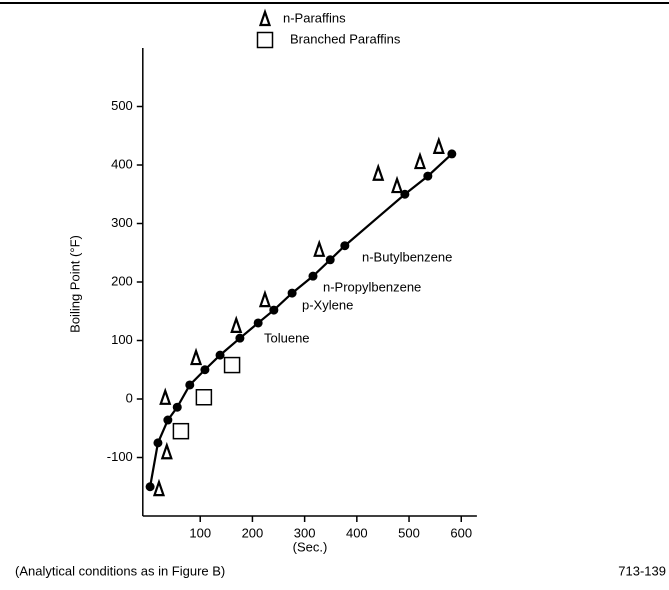 The image size is (669, 590). Describe the element at coordinates (74, 284) in the screenshot. I see `y-axis-label: Boiling Point (°F)` at that location.